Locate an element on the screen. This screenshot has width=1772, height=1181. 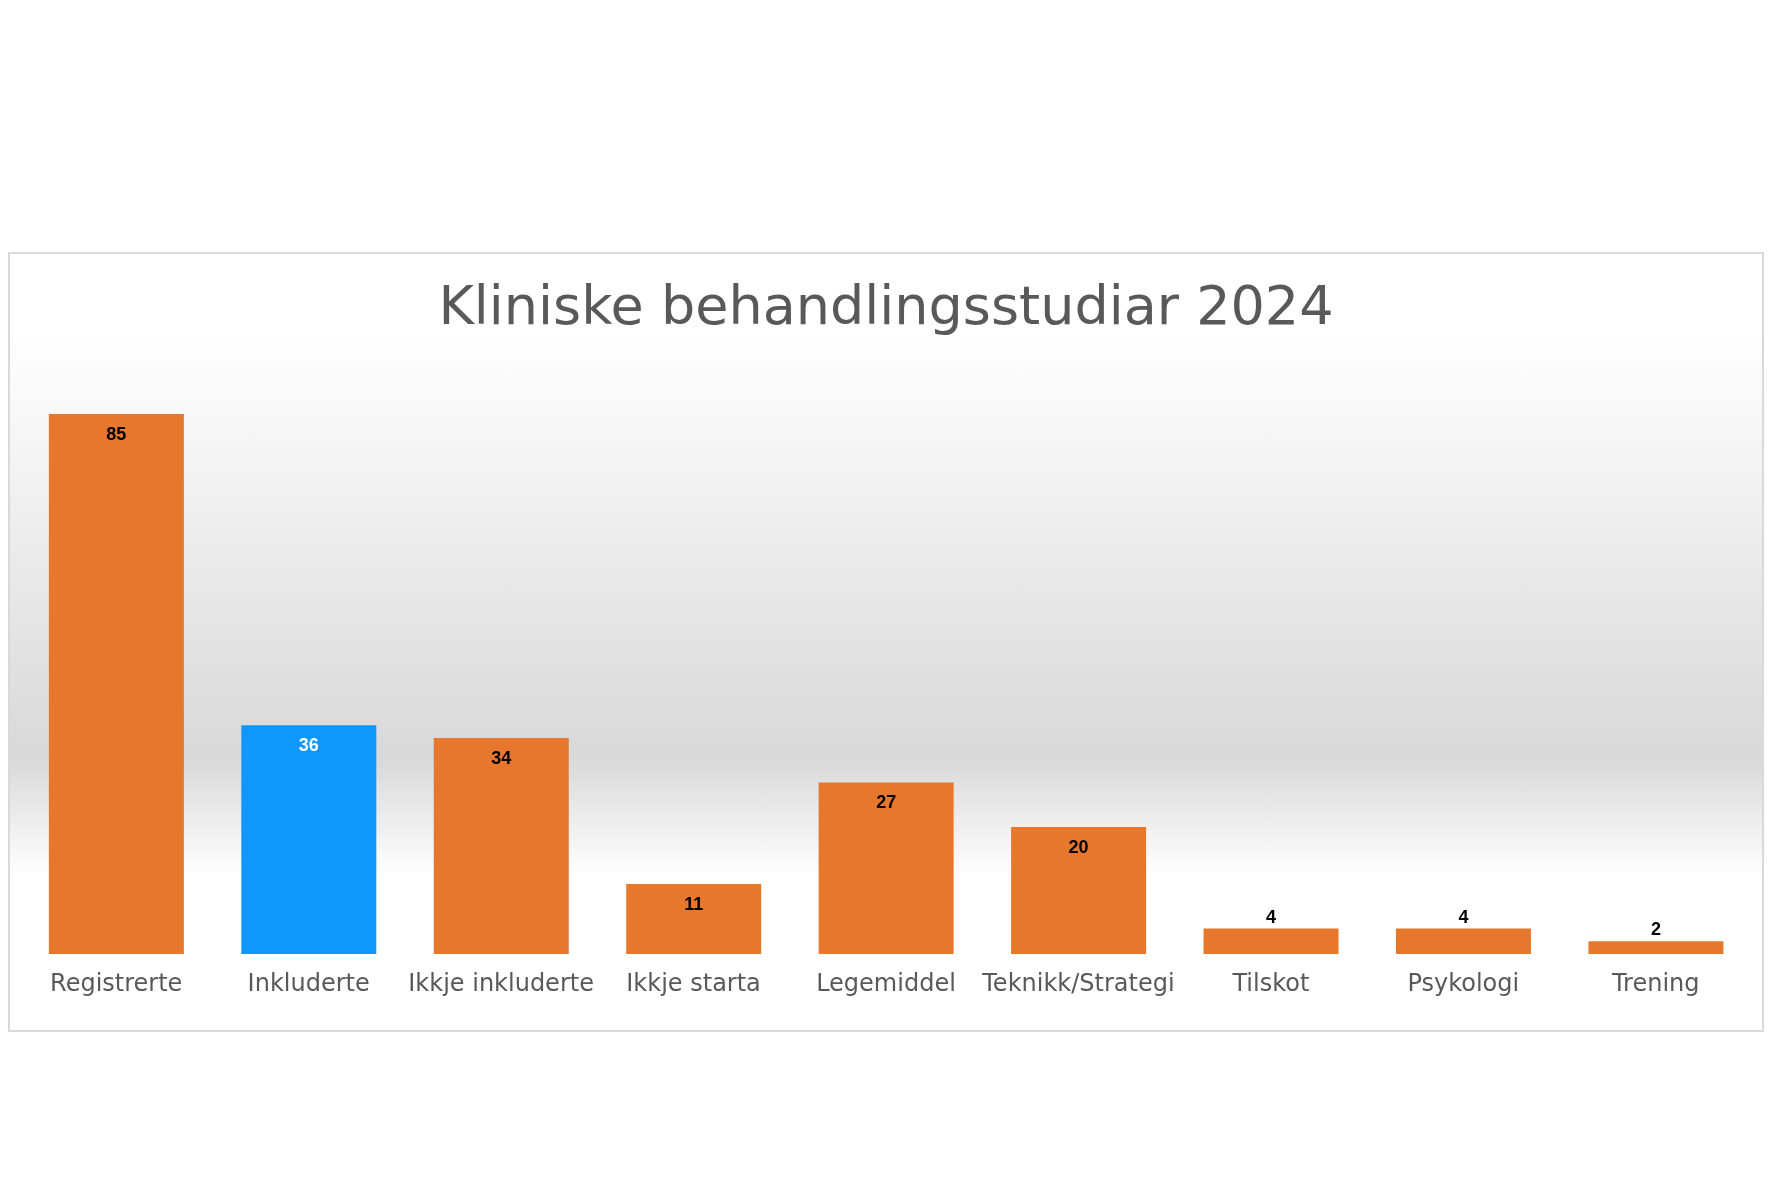
data-label: 11 is located at coordinates (694, 904).